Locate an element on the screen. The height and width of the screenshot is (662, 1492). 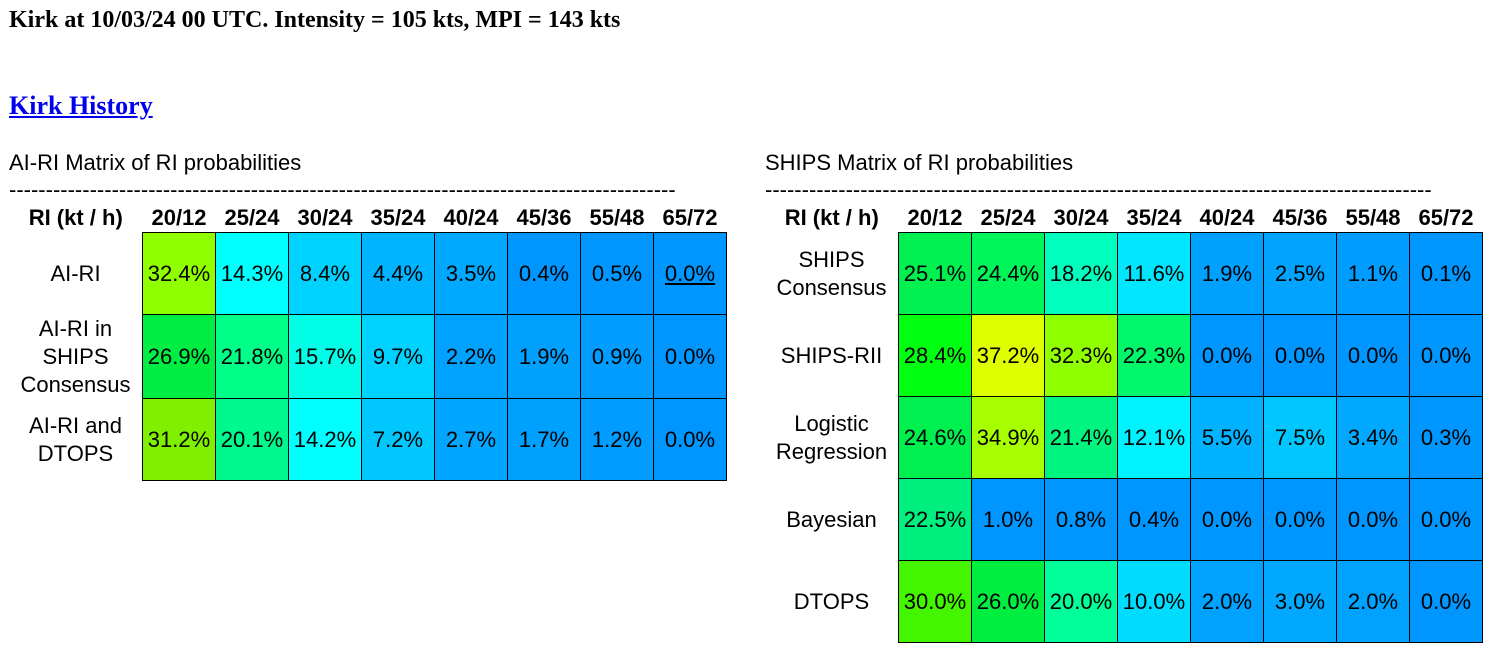
probability-cell: 20.1% is located at coordinates (252, 439).